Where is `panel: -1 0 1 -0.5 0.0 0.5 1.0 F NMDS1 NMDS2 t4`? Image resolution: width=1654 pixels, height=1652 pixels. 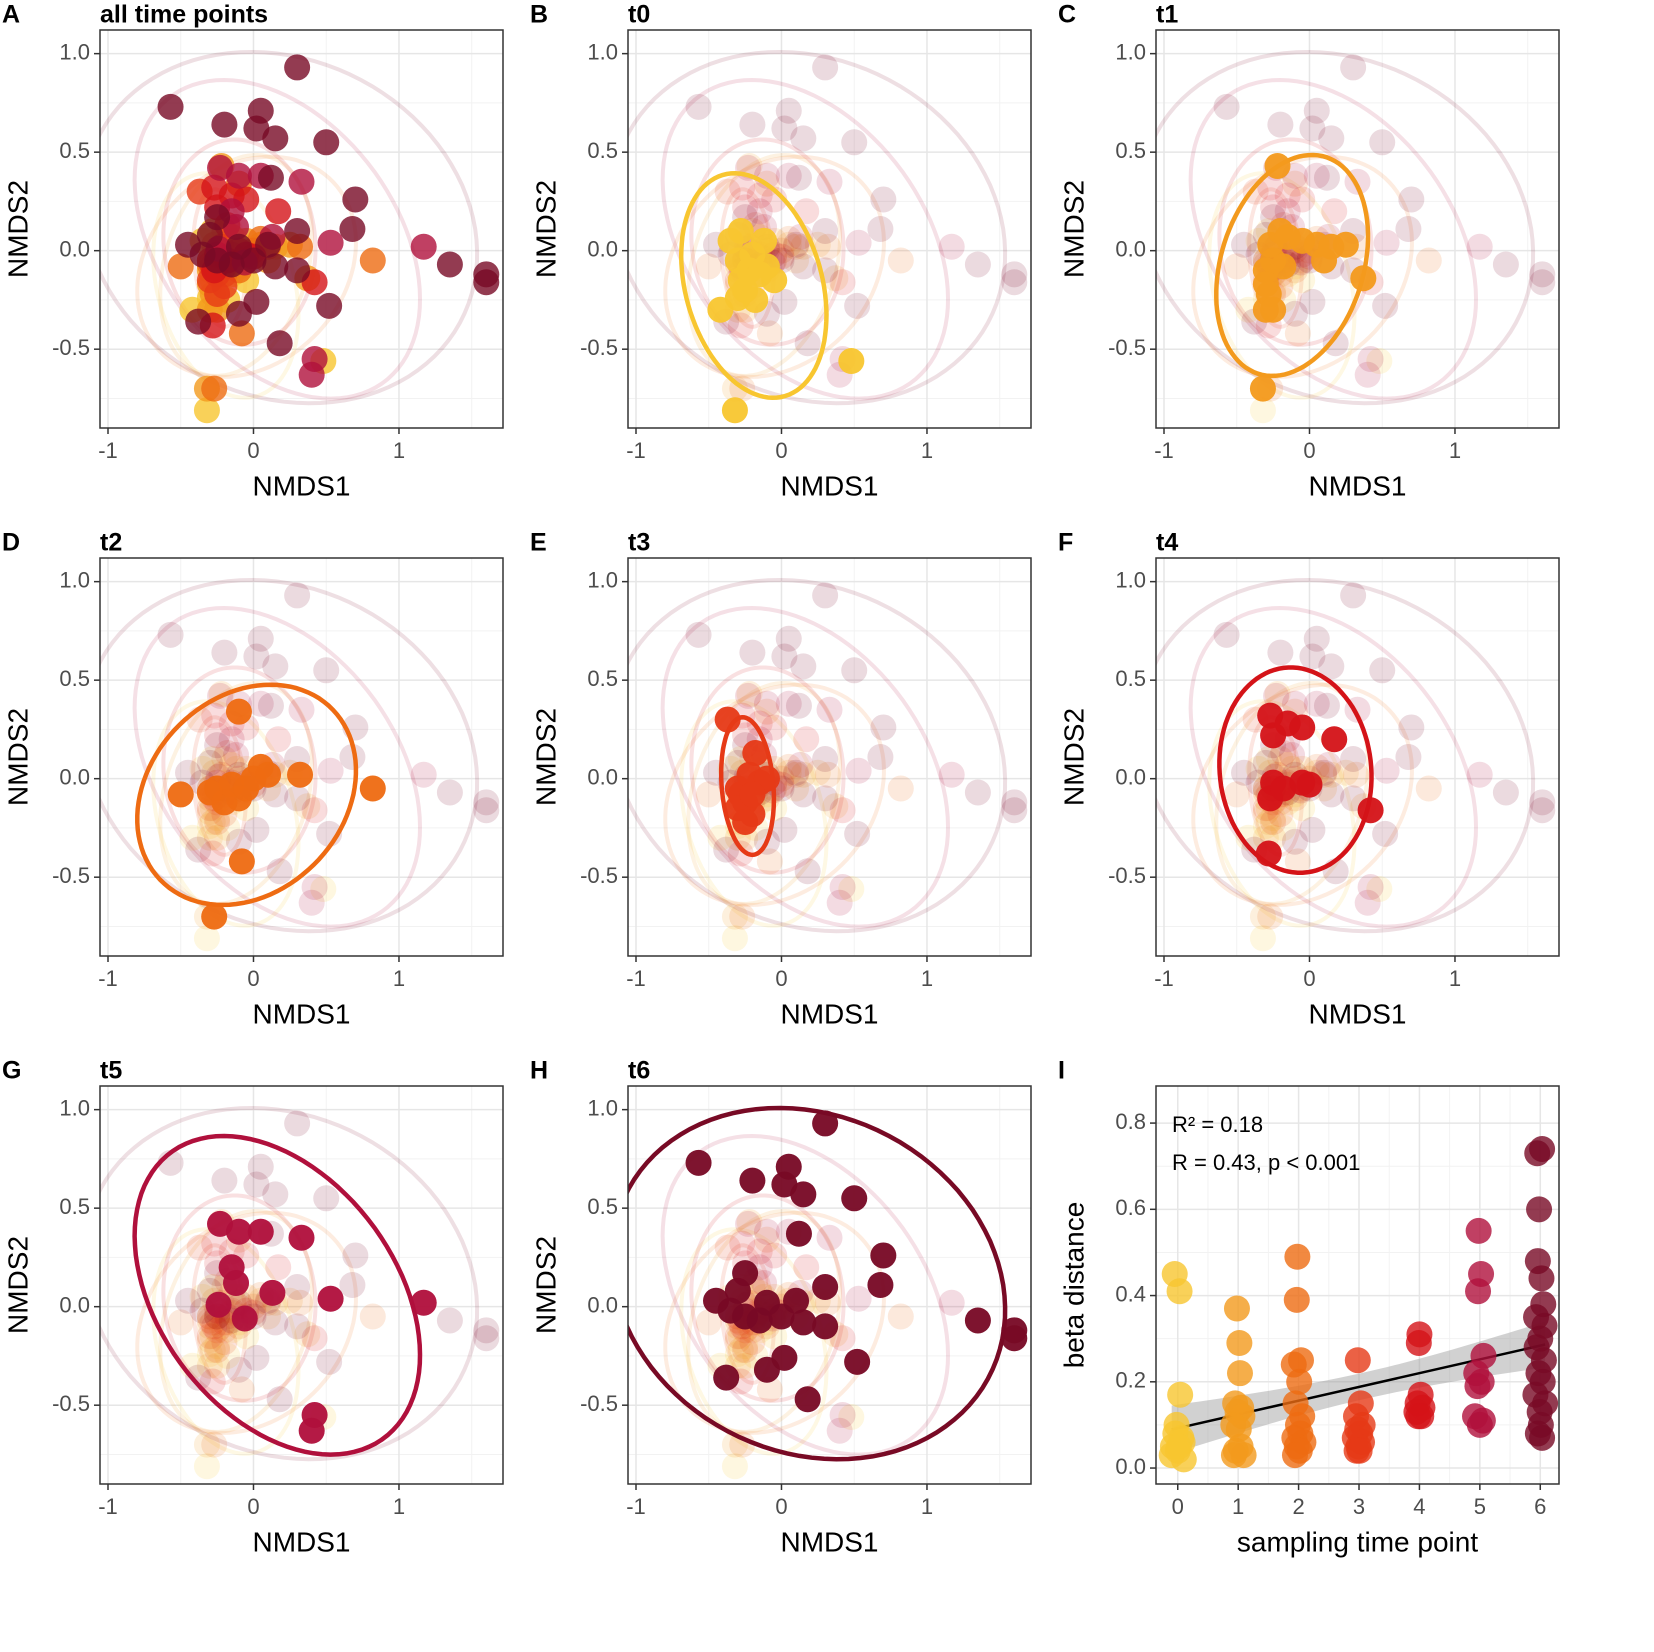 panel: -1 0 1 -0.5 0.0 0.5 1.0 F NMDS1 NMDS2 t4 is located at coordinates (1309, 779).